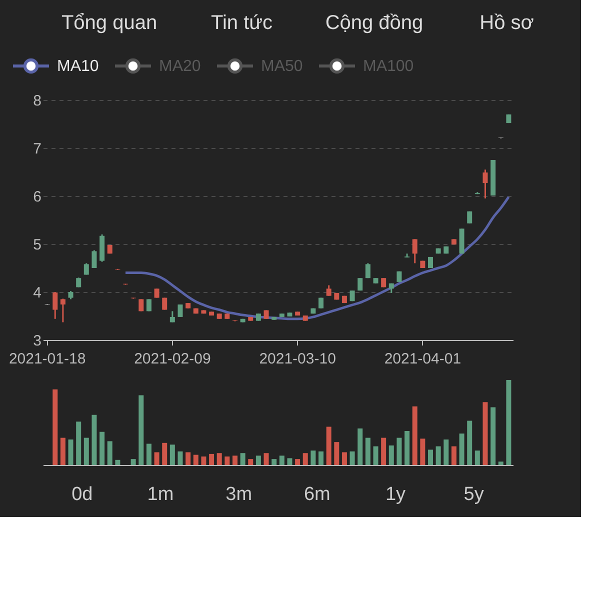 The image size is (600, 600). Describe the element at coordinates (172, 359) in the screenshot. I see `x-tick-label: 2021-02-09` at that location.